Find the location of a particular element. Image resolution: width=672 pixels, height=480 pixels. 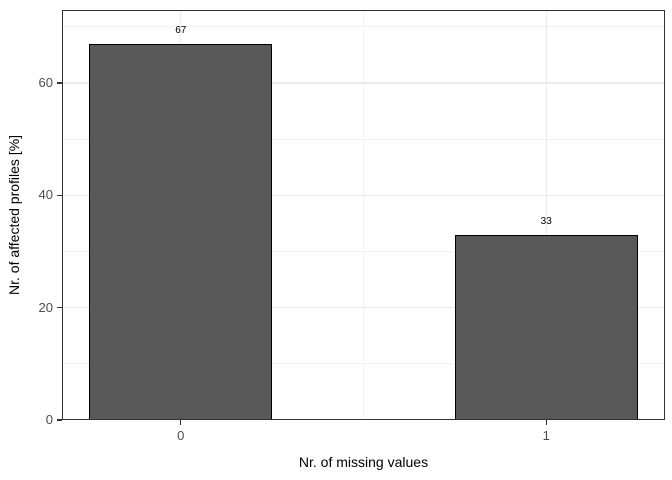

bar-value-label: 33 is located at coordinates (546, 221).